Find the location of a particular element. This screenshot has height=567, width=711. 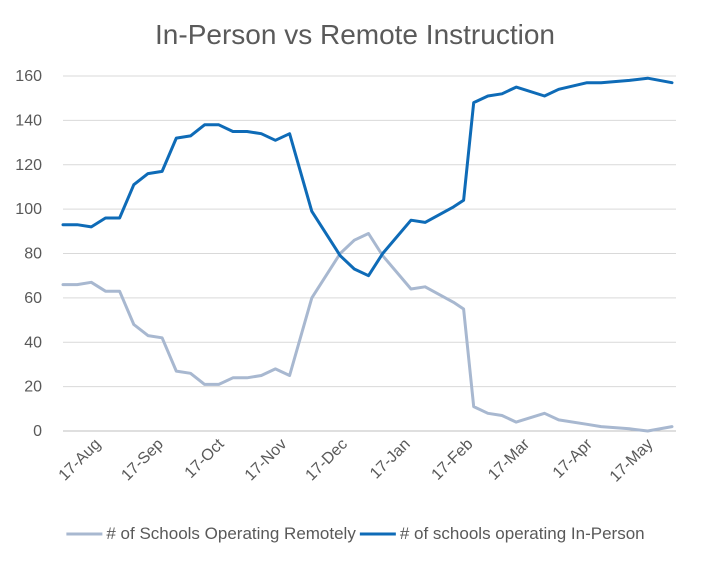

x-tick-label: 17-Nov is located at coordinates (266, 460).